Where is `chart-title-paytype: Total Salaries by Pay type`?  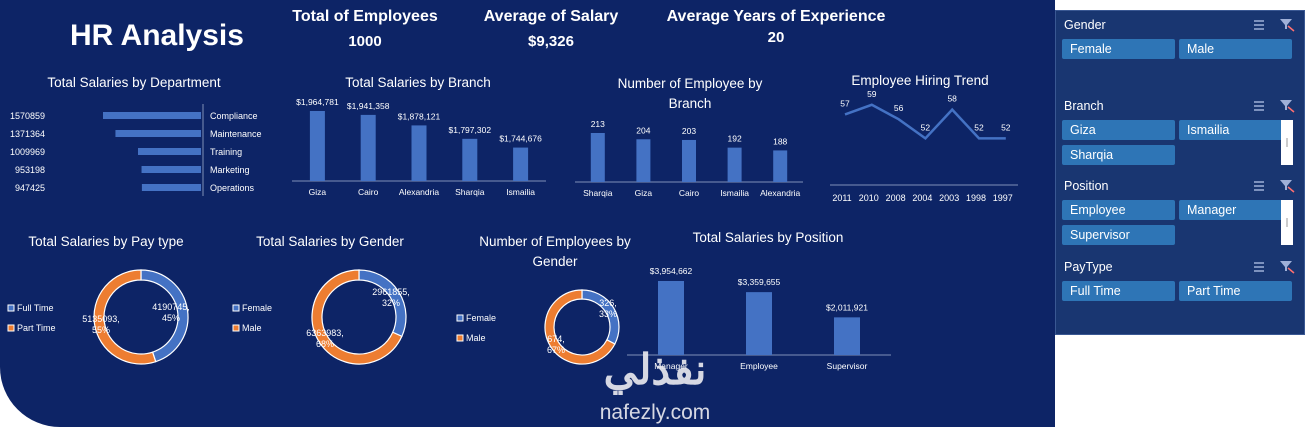
chart-title-paytype: Total Salaries by Pay type is located at coordinates (105, 241).